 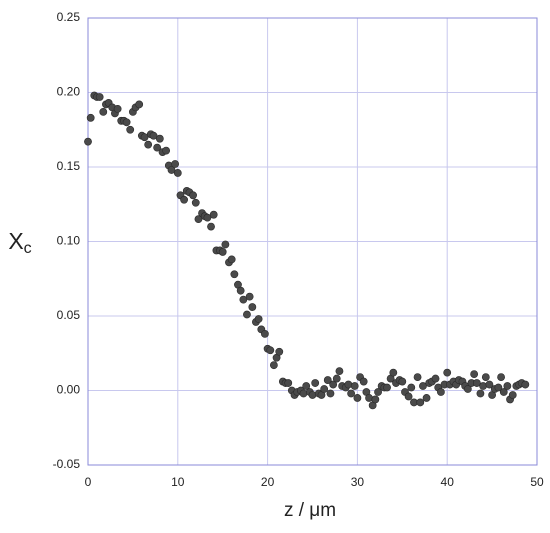 What do you see at coordinates (69, 390) in the screenshot?
I see `y-tick-label: 0.00` at bounding box center [69, 390].